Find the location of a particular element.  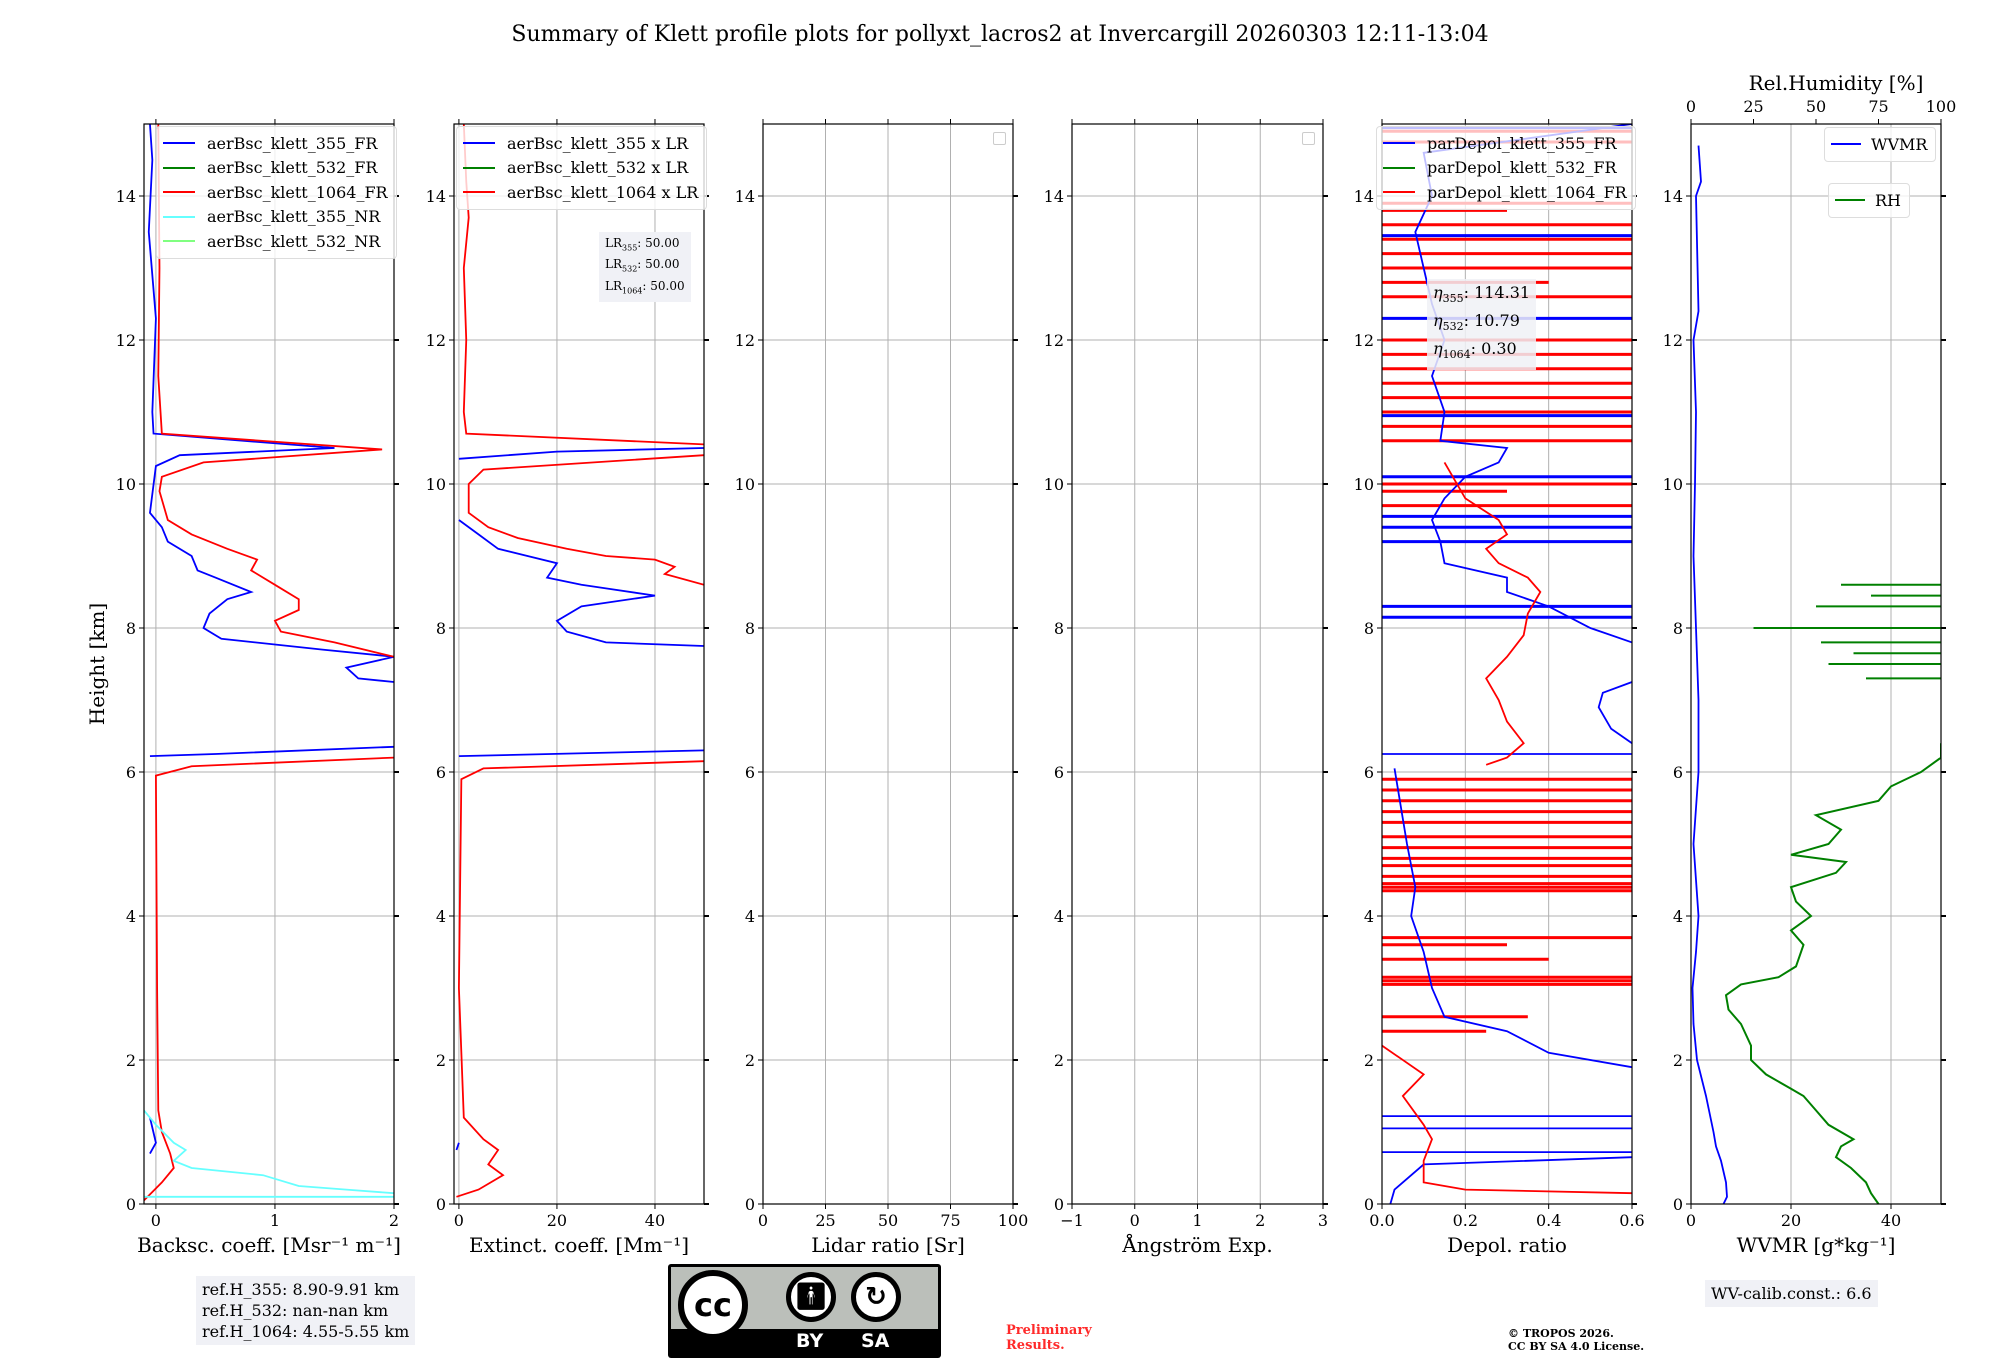

x-axis-label: Extinct. coeff. [Mm⁻¹] is located at coordinates (579, 1245).